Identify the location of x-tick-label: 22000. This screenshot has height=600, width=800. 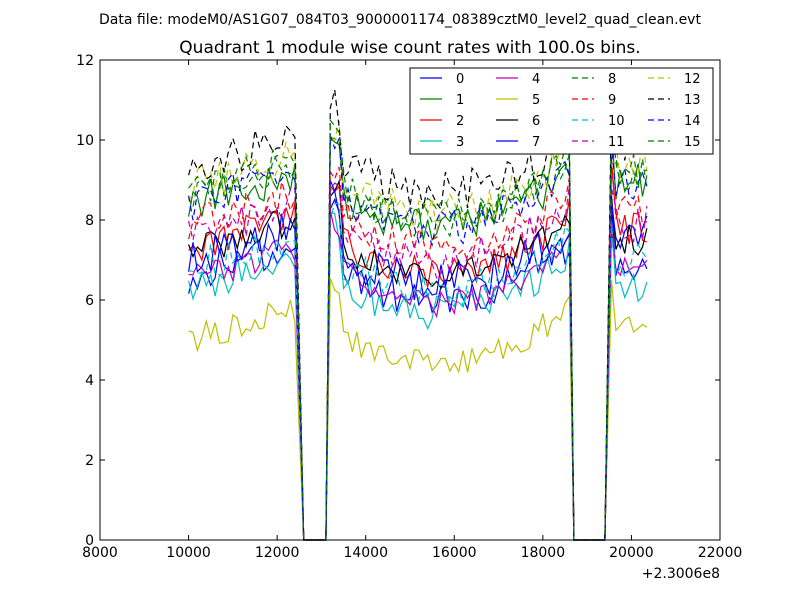
(720, 553).